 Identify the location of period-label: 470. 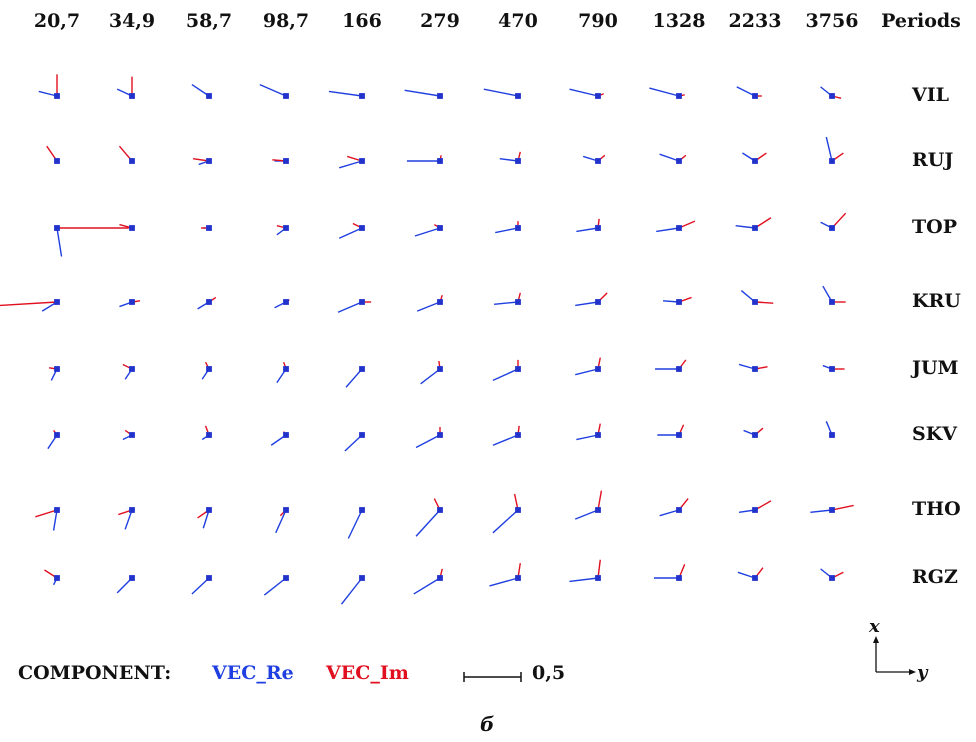
(518, 21).